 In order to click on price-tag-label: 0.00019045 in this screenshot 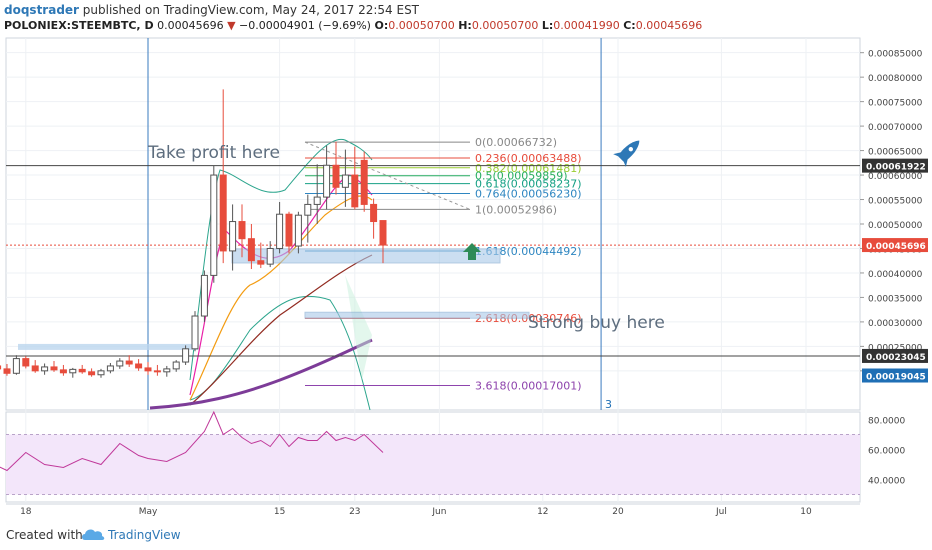, I will do `click(896, 378)`.